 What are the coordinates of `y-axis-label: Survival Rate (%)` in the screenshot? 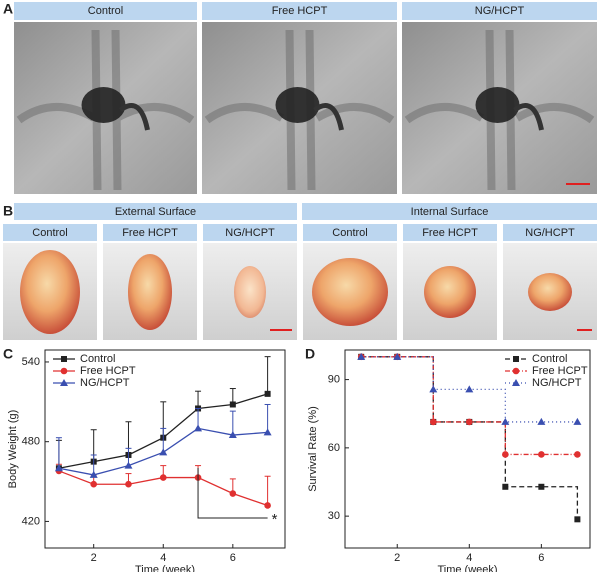 It's located at (313, 449).